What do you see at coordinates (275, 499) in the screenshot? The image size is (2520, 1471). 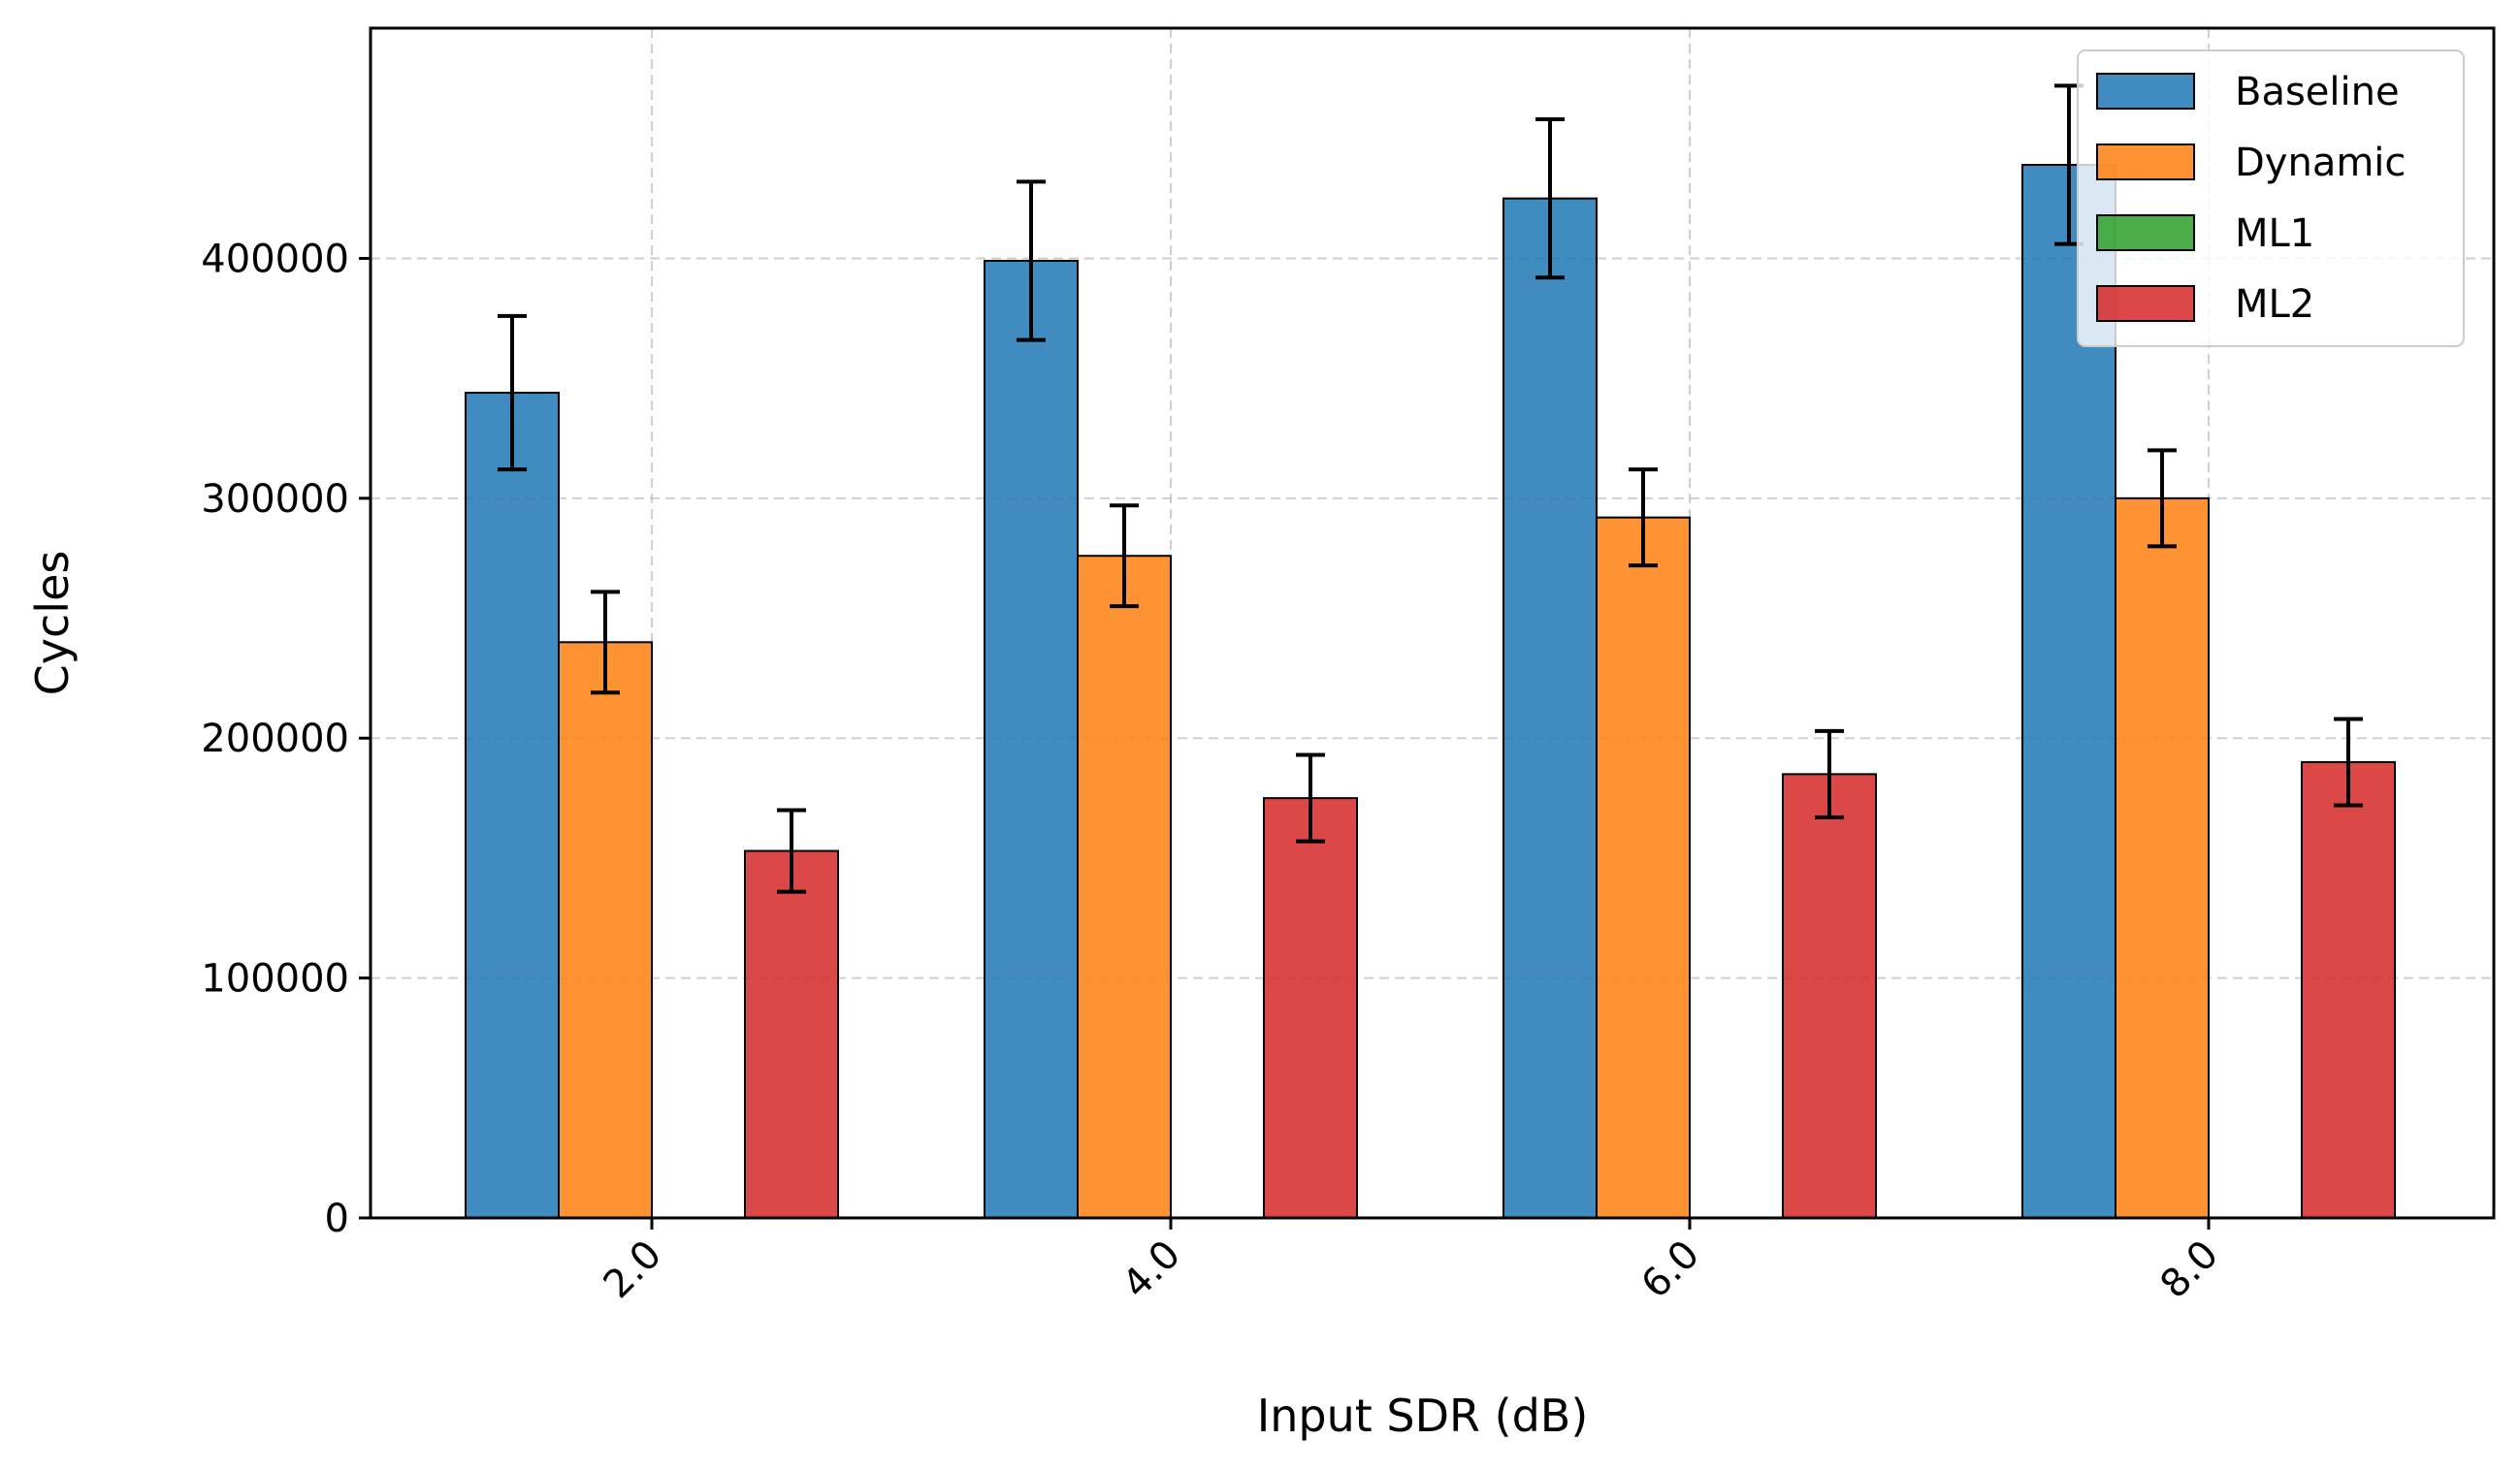 I see `y-tick-label: 300000` at bounding box center [275, 499].